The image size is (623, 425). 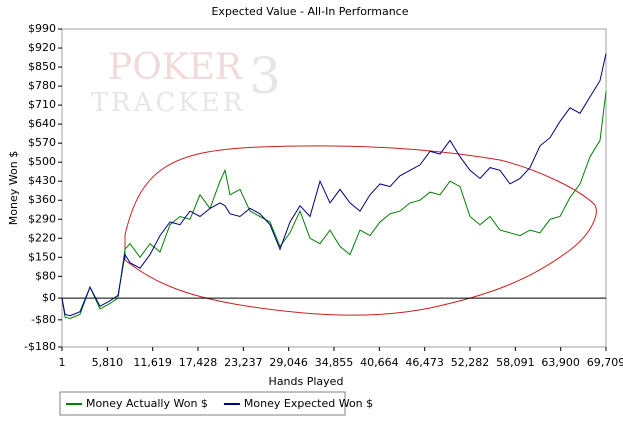 What do you see at coordinates (152, 362) in the screenshot?
I see `x-tick-label: 11,619` at bounding box center [152, 362].